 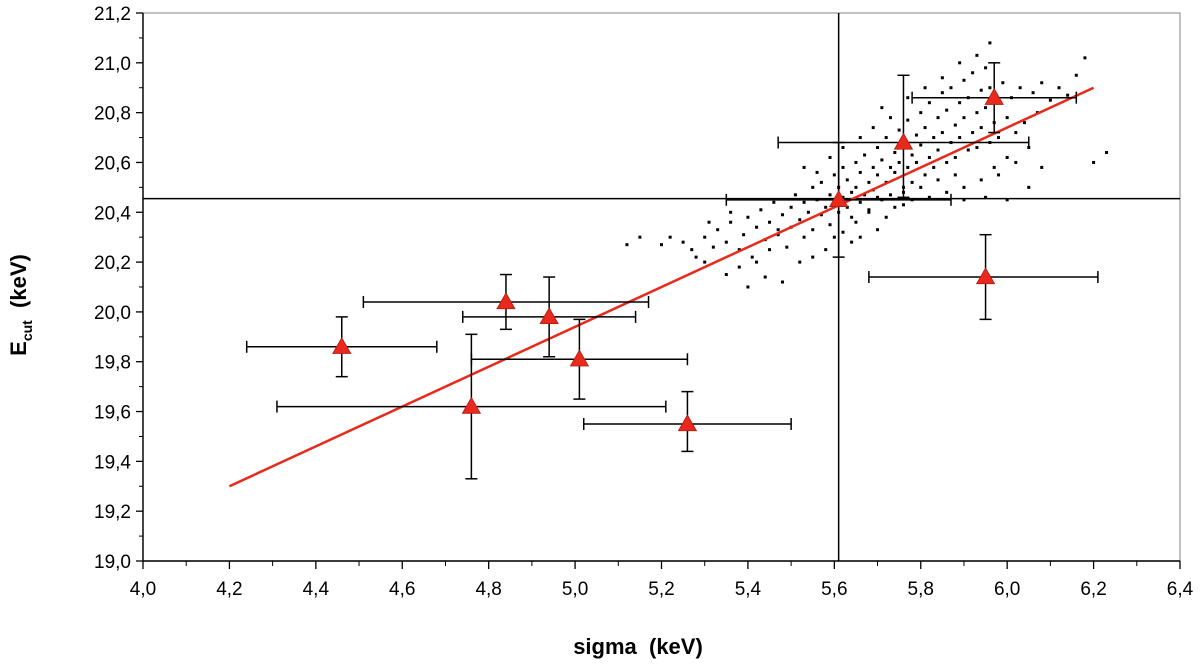 I want to click on y-axis-title-main: E, so click(x=18, y=348).